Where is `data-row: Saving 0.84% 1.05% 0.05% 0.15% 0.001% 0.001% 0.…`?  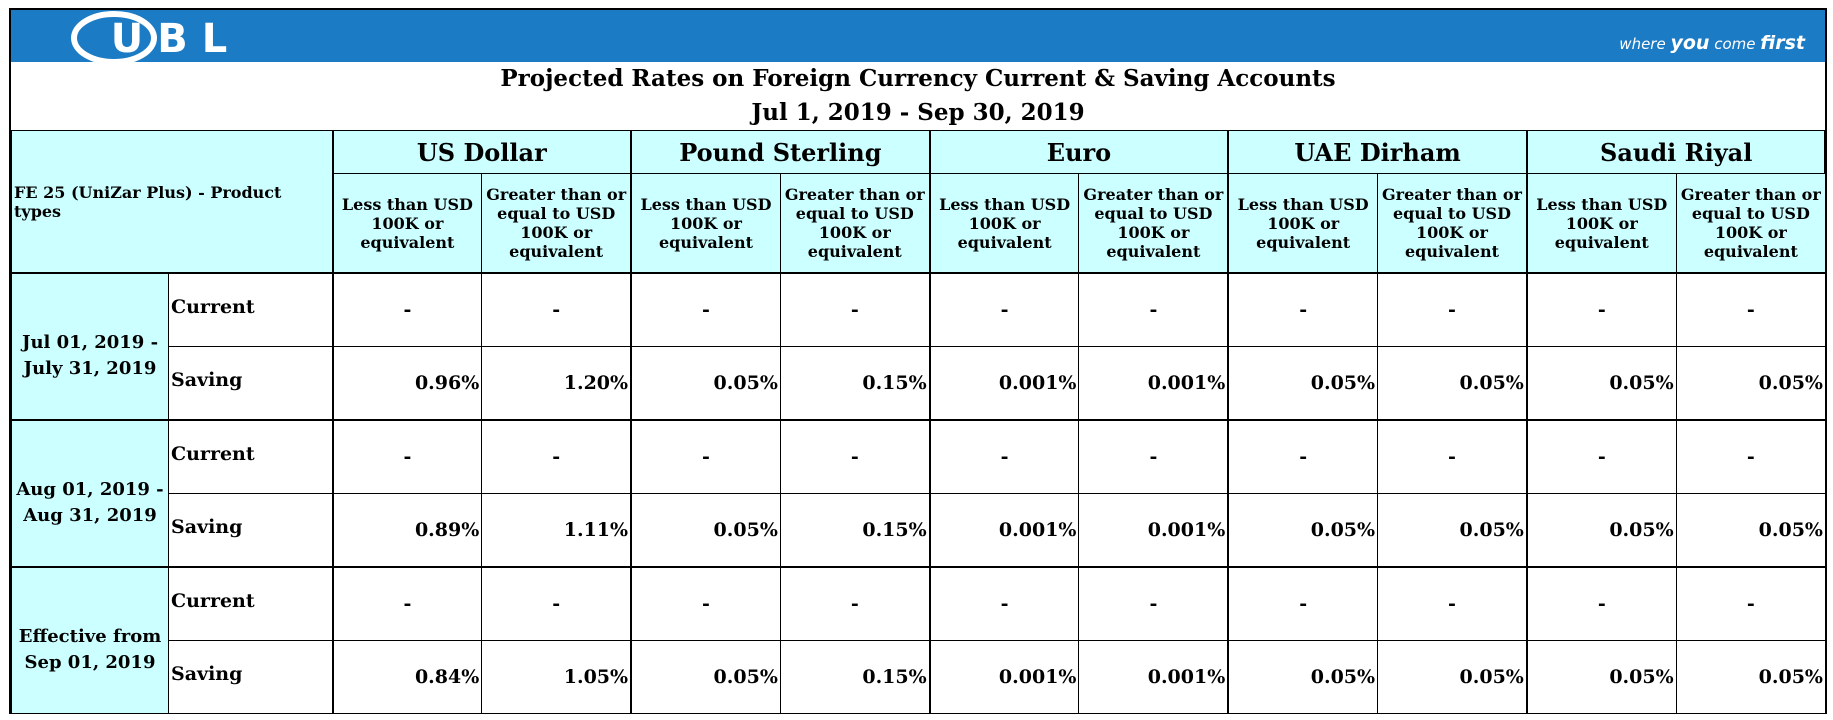 data-row: Saving 0.84% 1.05% 0.05% 0.15% 0.001% 0.001% 0.… is located at coordinates (919, 677).